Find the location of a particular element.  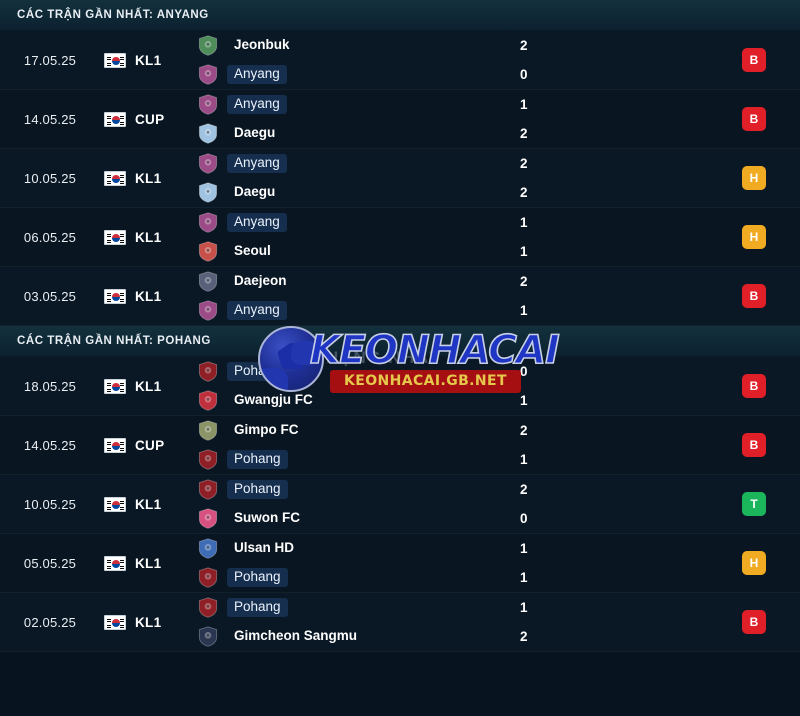

match-row: 14.05.25 CUP Gimpo FC Pohang 2 1 B is located at coordinates (400, 445).